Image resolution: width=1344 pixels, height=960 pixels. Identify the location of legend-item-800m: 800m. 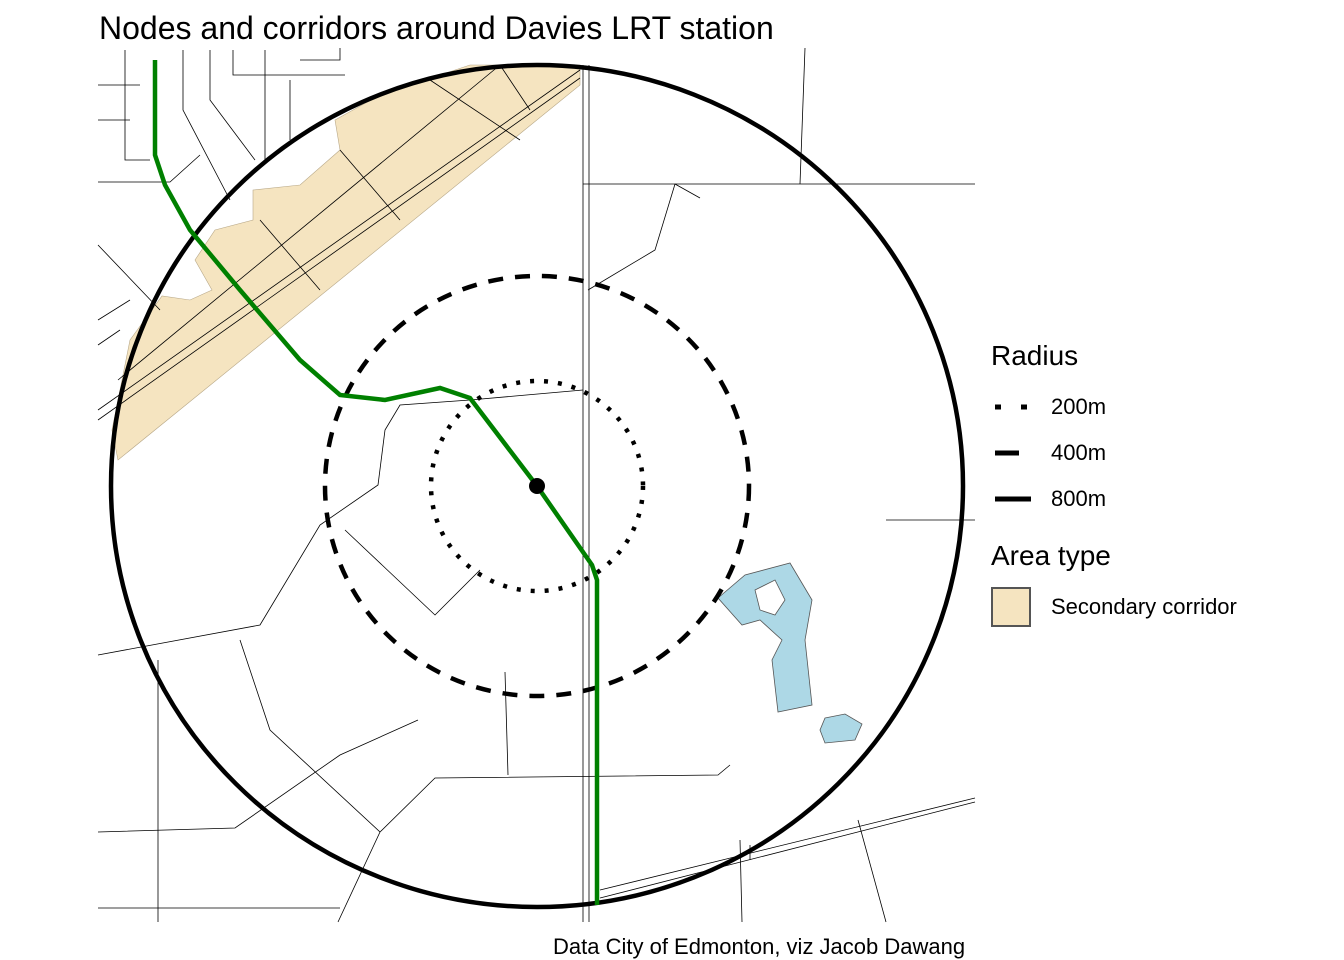
(1114, 499).